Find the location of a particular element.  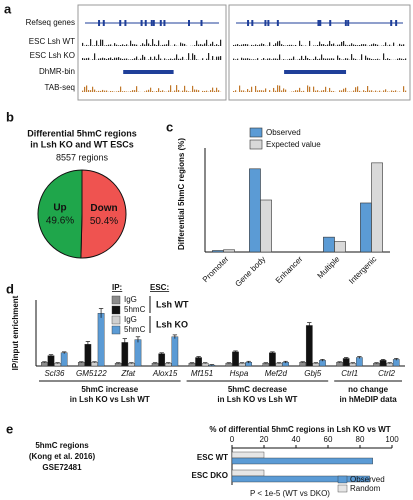

group-label: in hMeDIP data is located at coordinates (368, 399).